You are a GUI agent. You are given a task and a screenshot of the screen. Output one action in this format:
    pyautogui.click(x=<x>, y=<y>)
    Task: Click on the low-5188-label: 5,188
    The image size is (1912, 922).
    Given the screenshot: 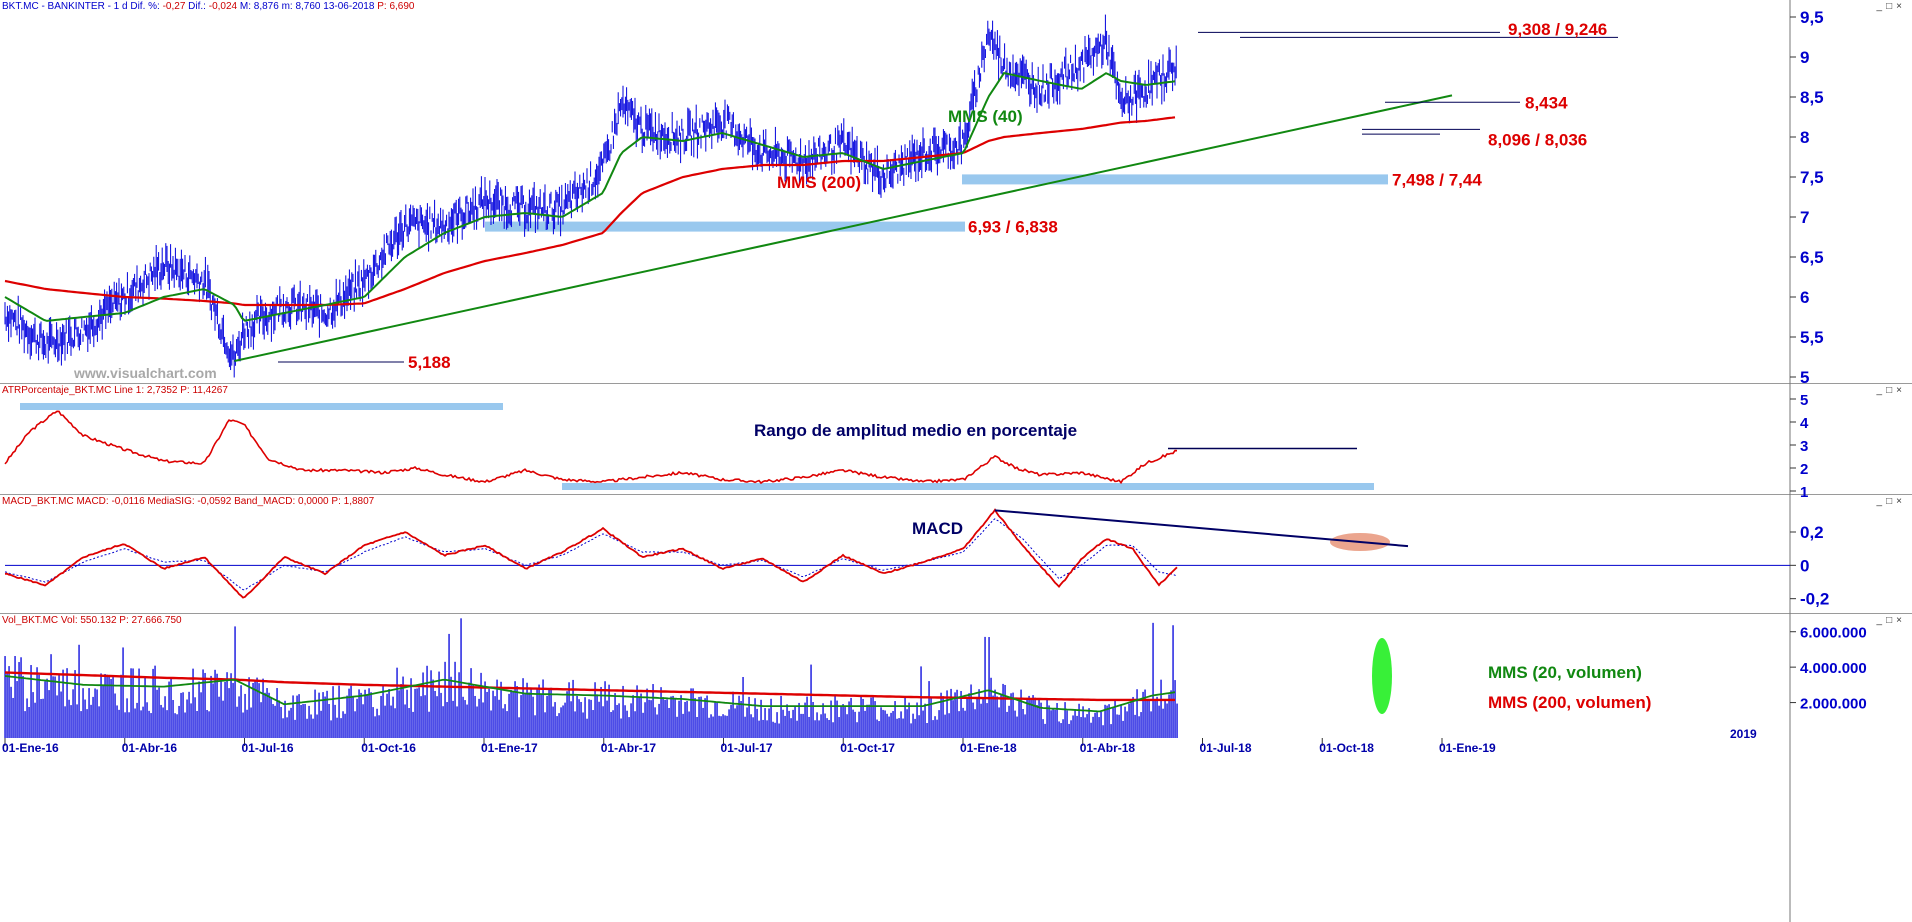 What is the action you would take?
    pyautogui.click(x=429, y=362)
    